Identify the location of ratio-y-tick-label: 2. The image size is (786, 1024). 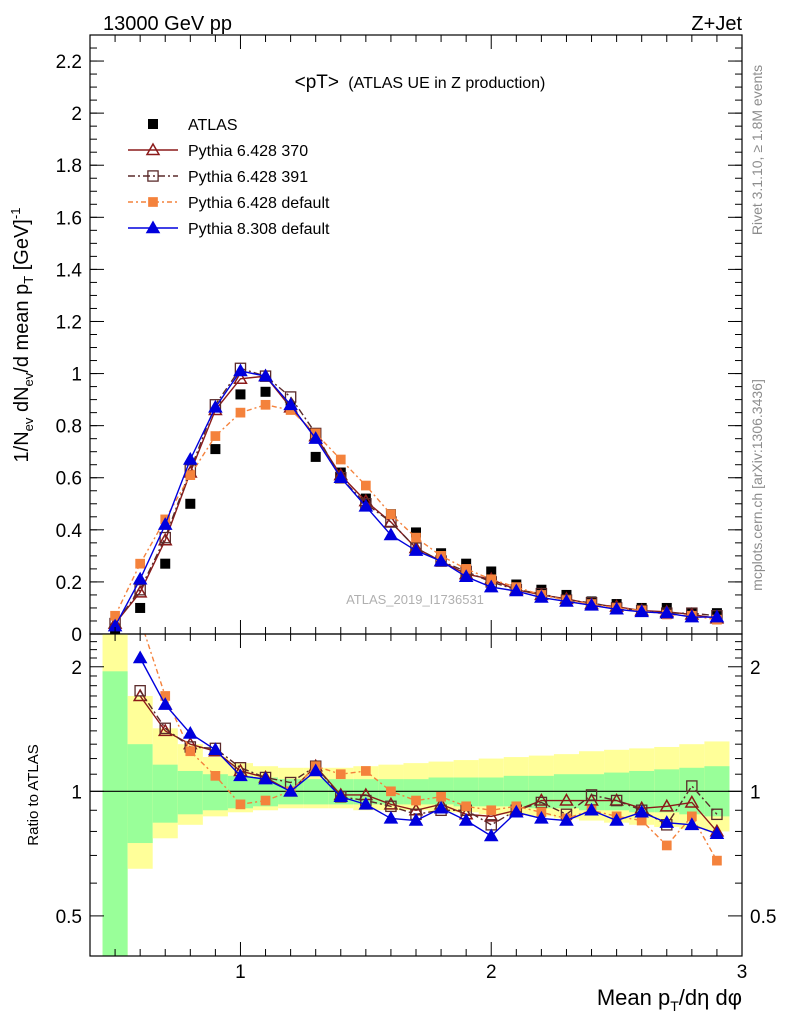
(76, 668).